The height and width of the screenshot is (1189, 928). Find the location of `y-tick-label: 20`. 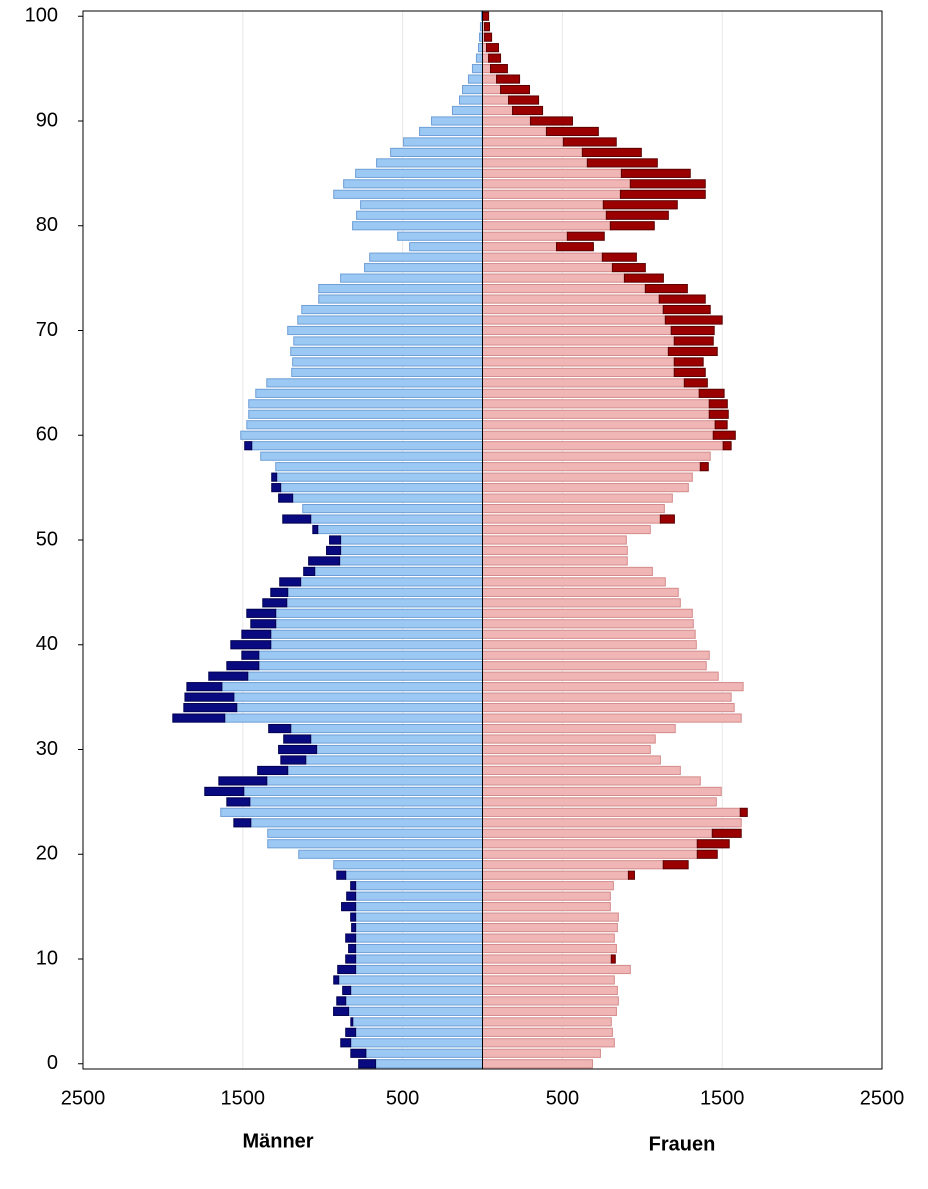

y-tick-label: 20 is located at coordinates (47, 854).